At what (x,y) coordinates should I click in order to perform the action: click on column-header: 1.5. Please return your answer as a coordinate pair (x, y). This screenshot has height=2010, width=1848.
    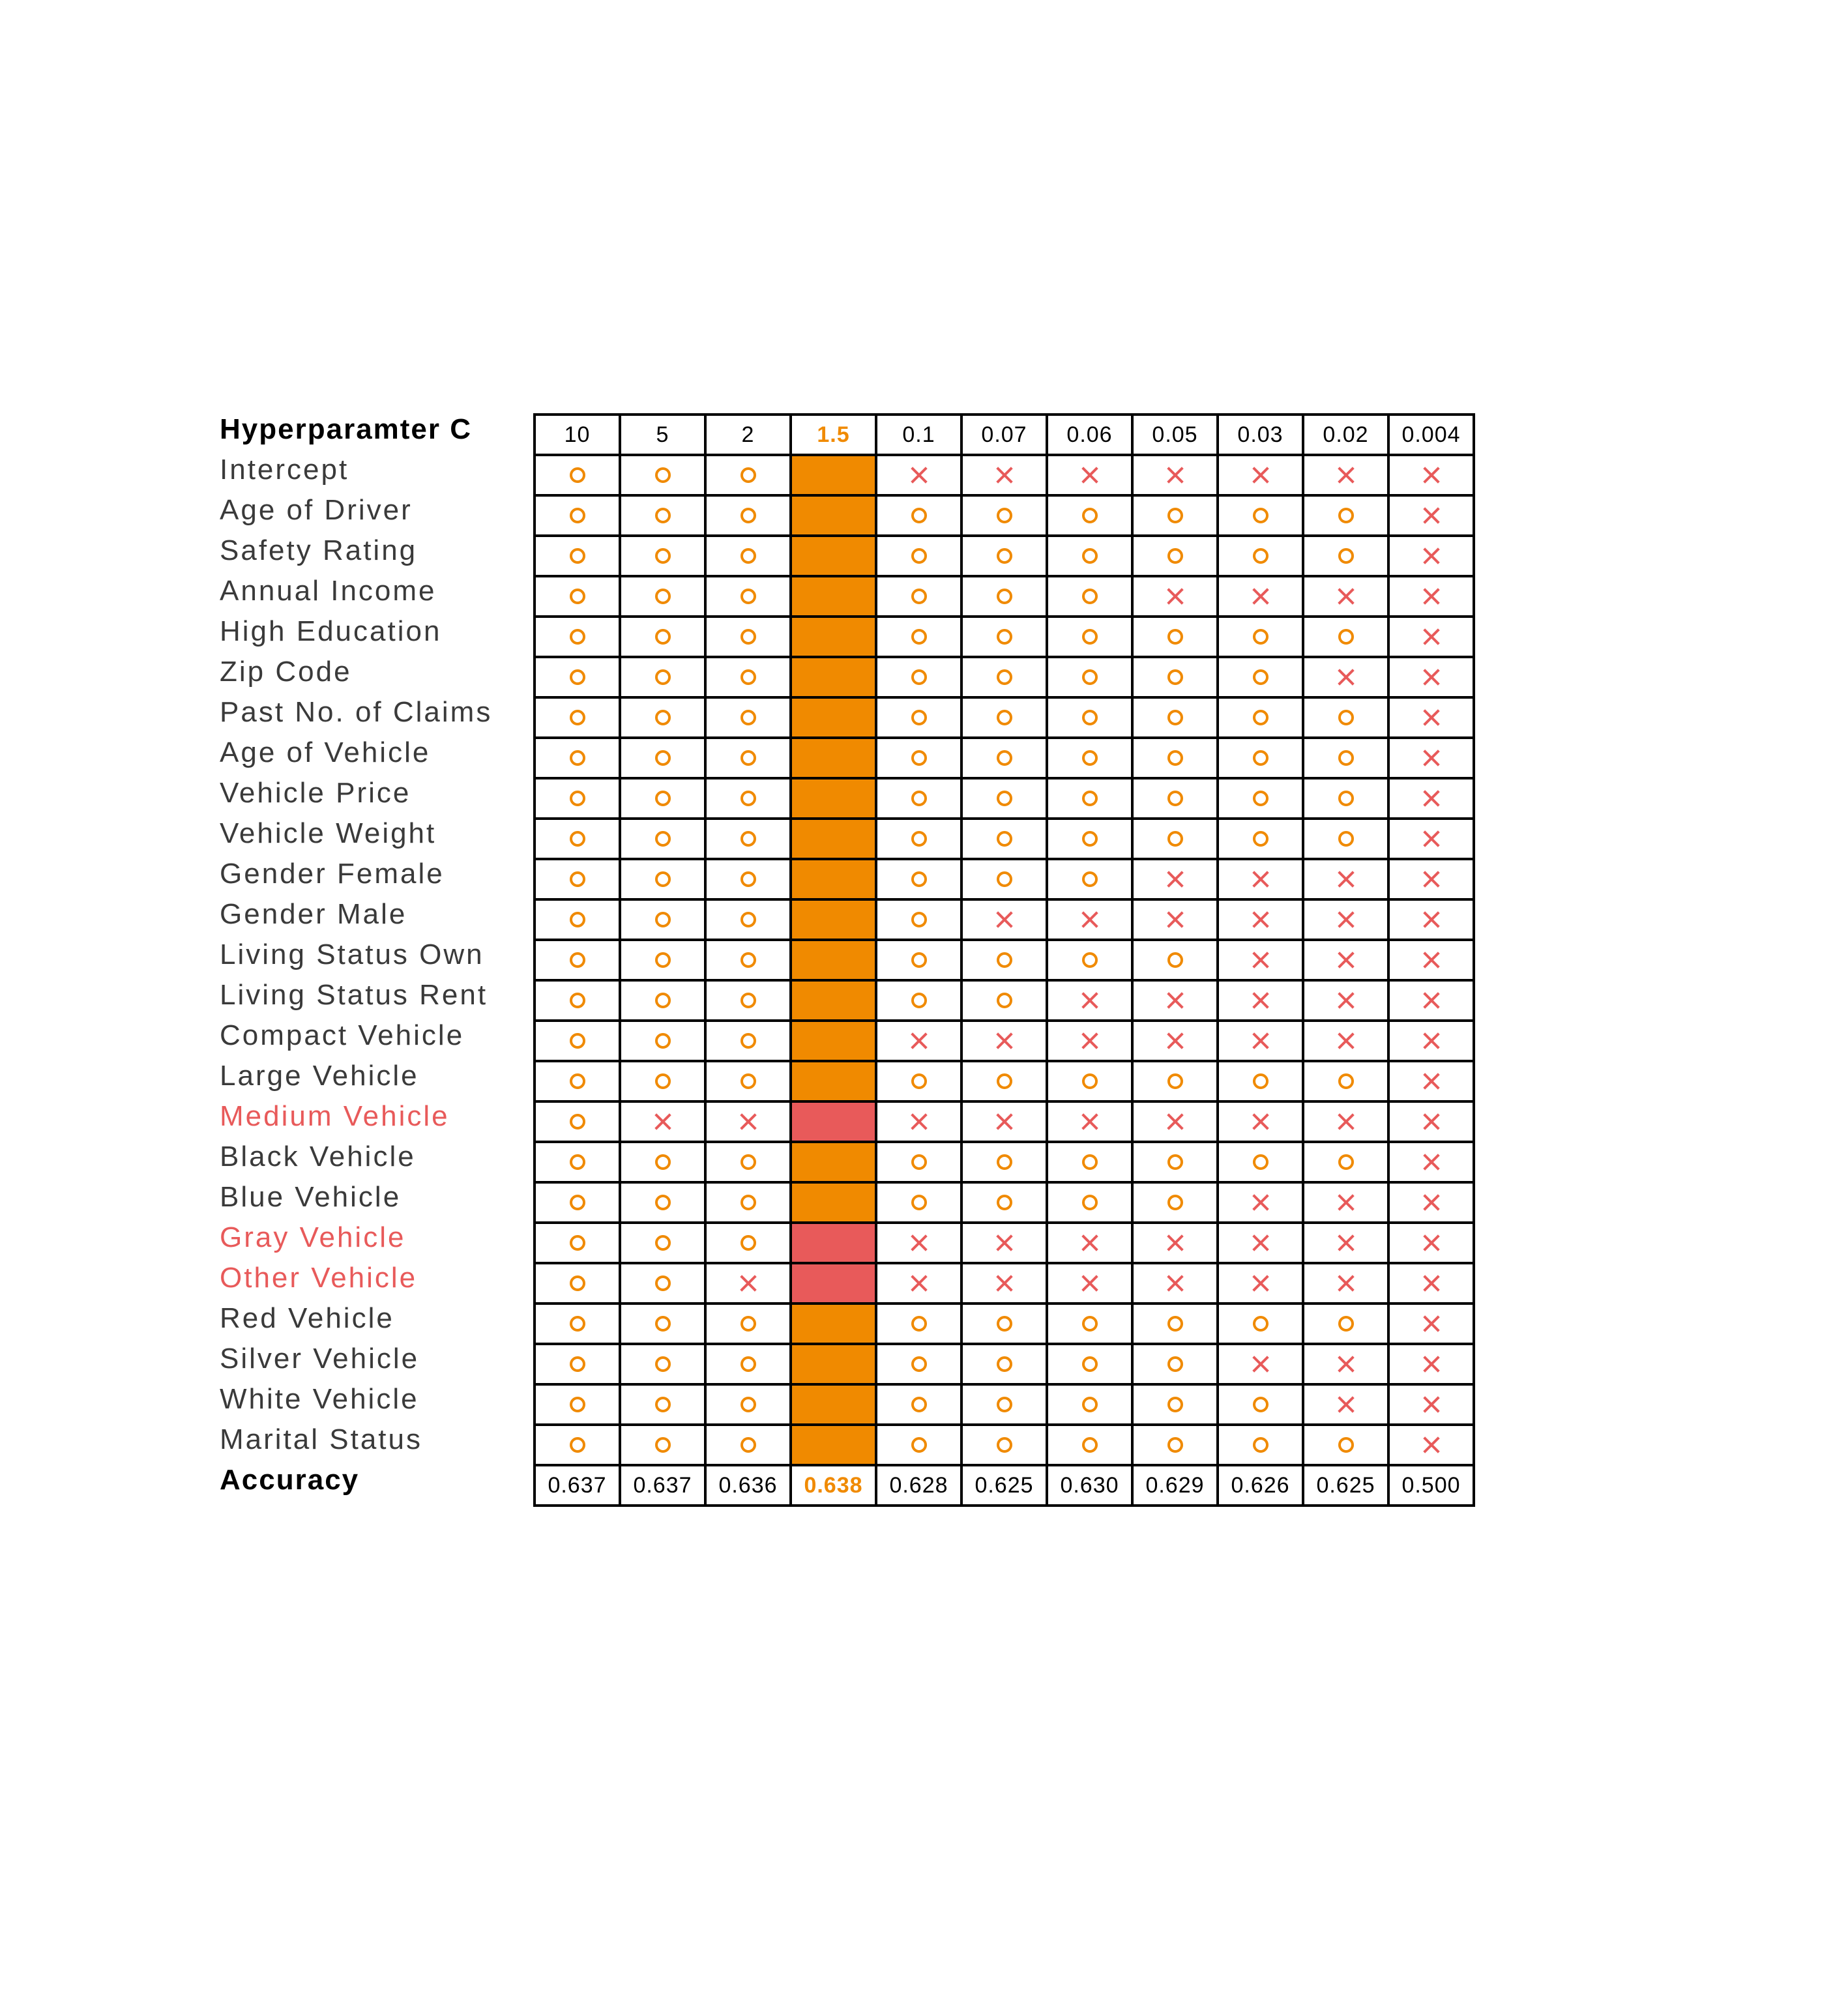
    Looking at the image, I should click on (833, 434).